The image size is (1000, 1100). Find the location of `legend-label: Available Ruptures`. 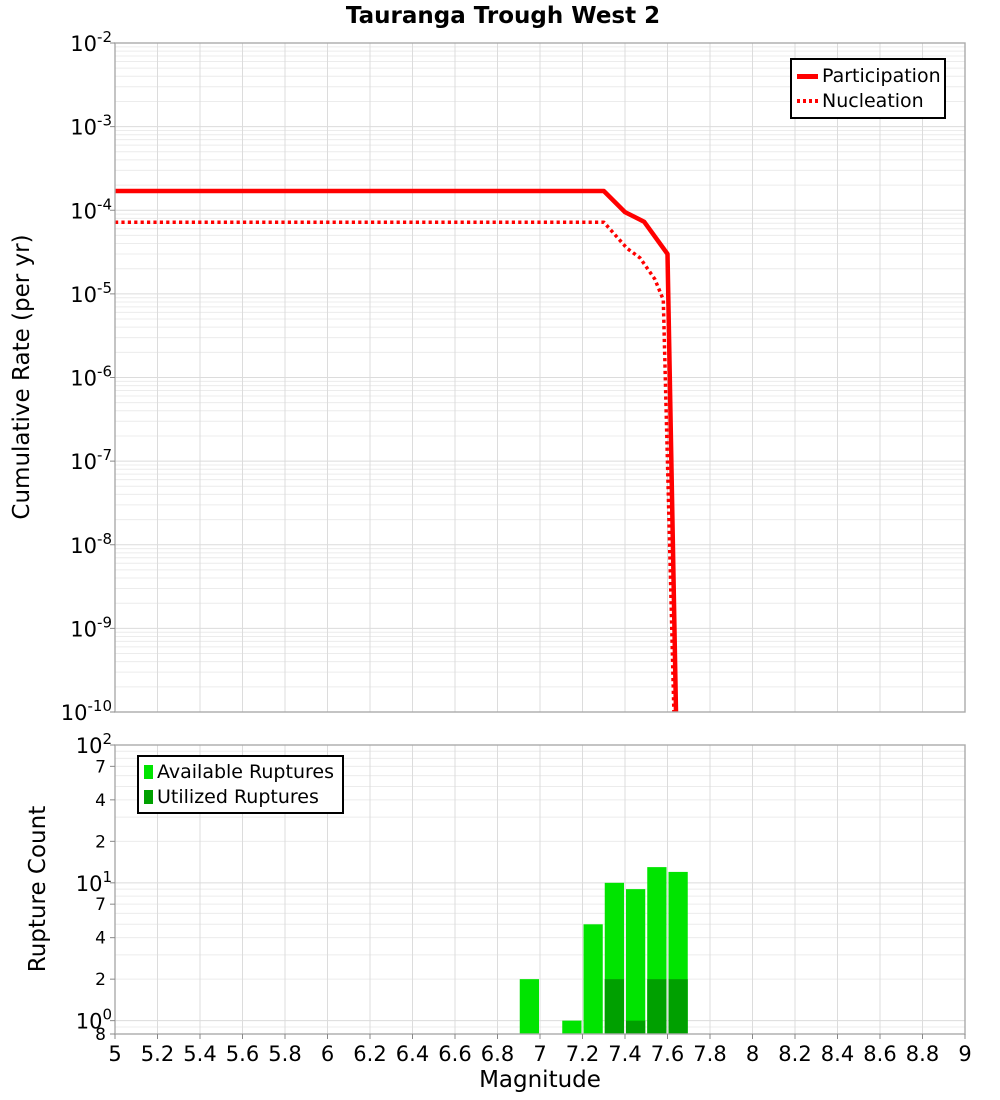

legend-label: Available Ruptures is located at coordinates (245, 772).